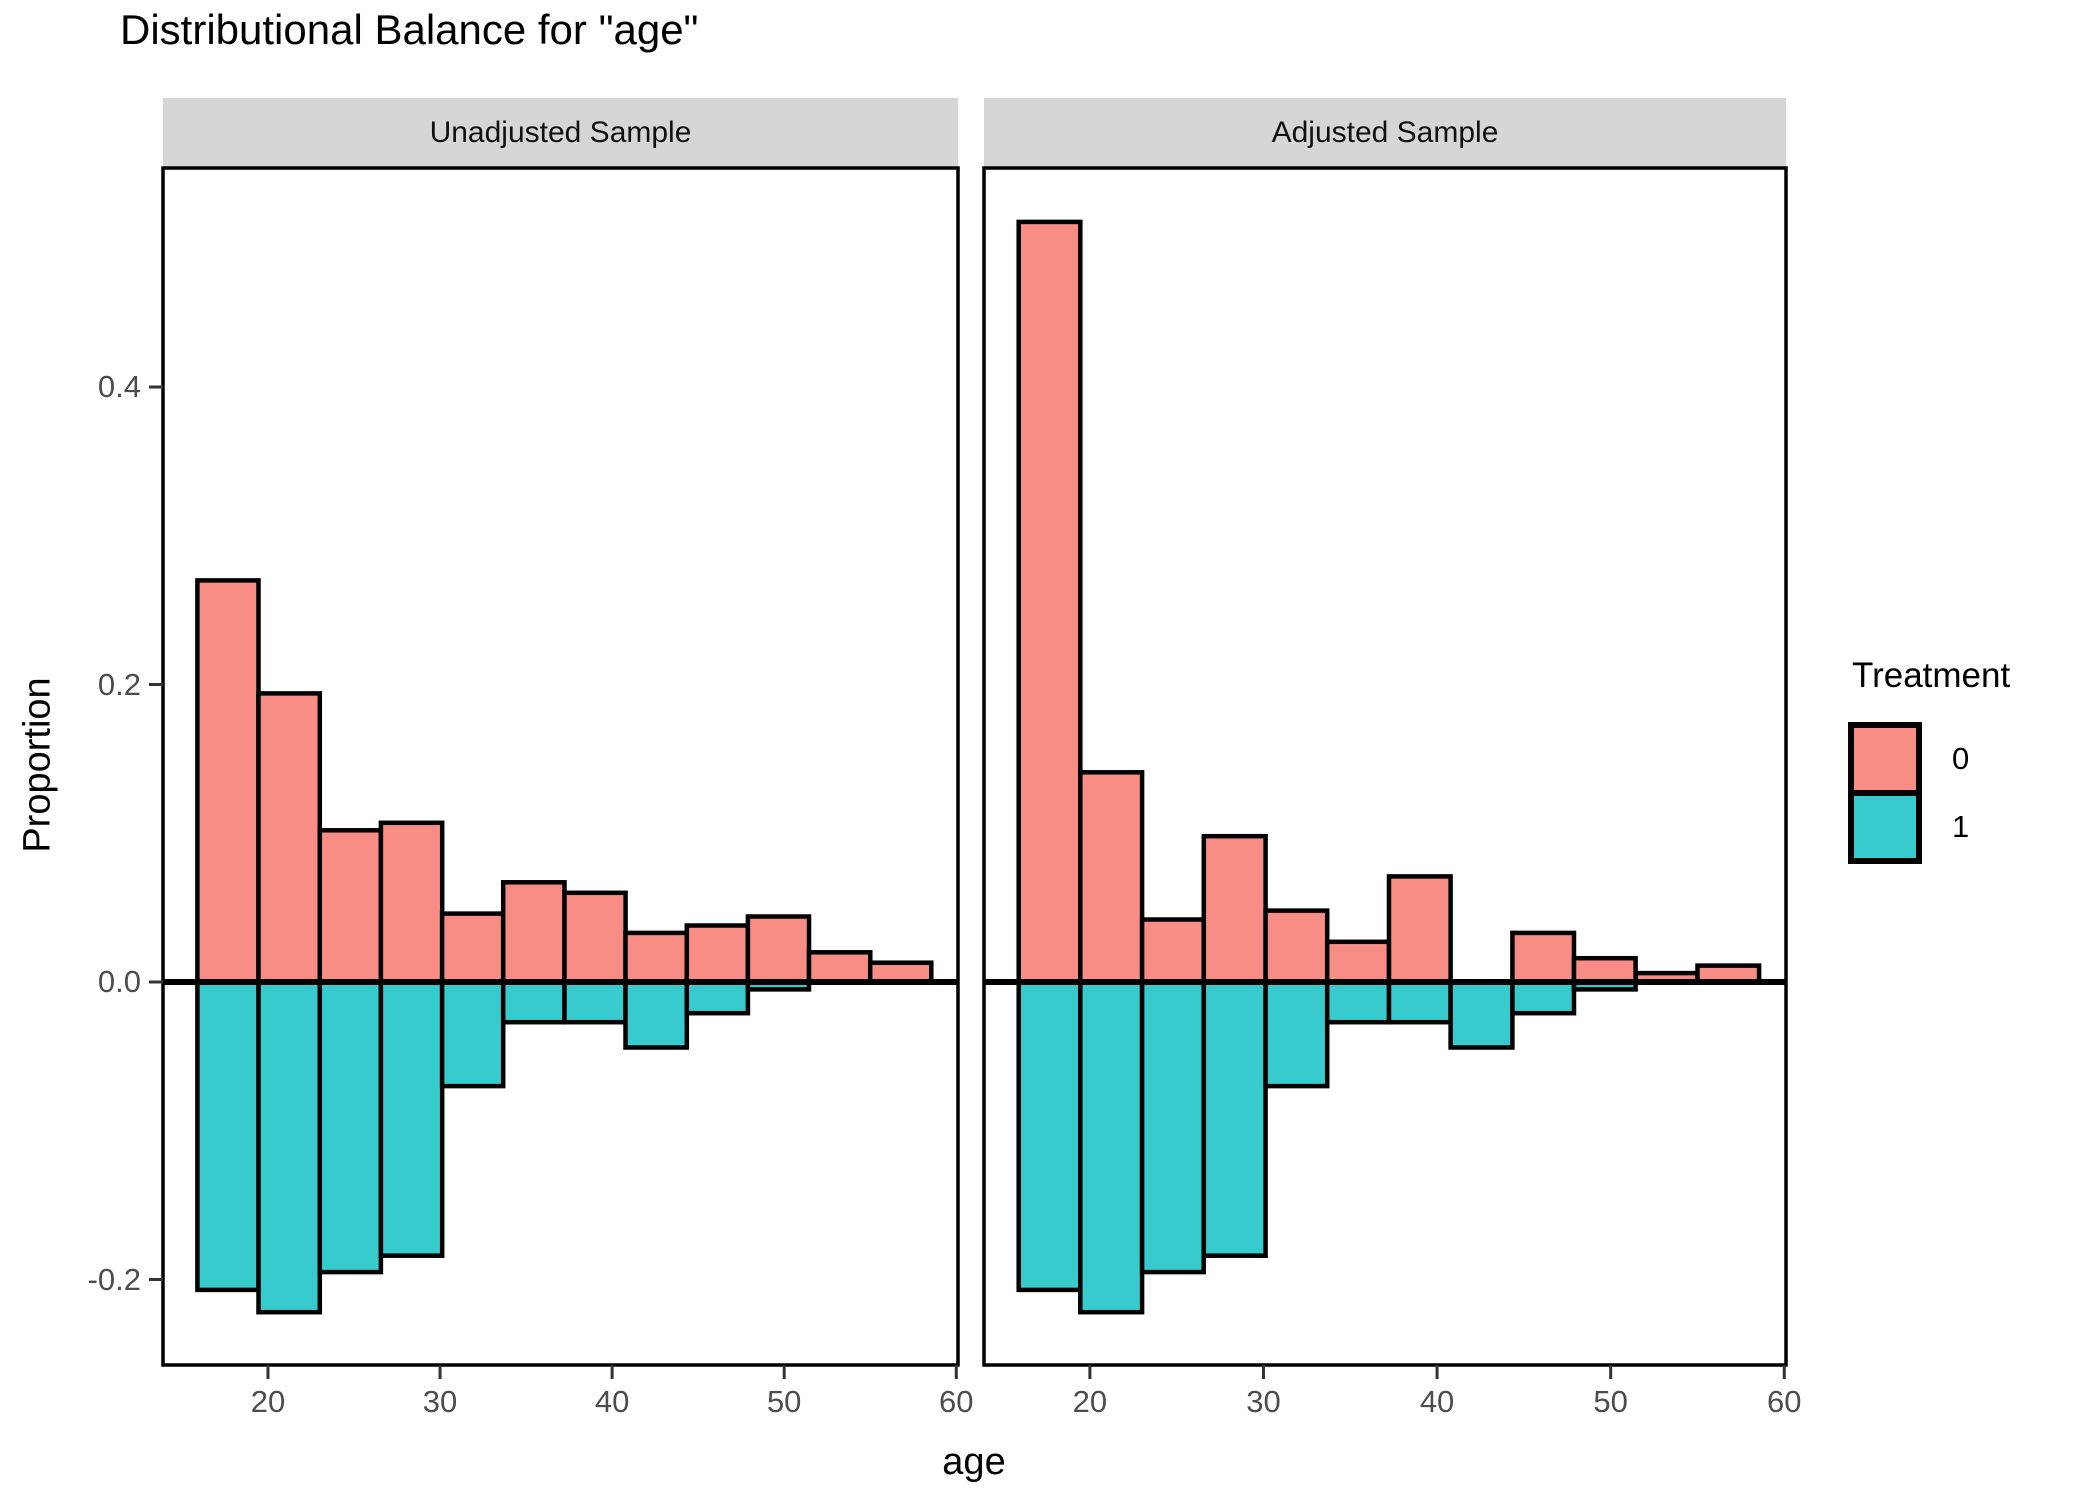  I want to click on y-tick-label: 0.4, so click(119, 386).